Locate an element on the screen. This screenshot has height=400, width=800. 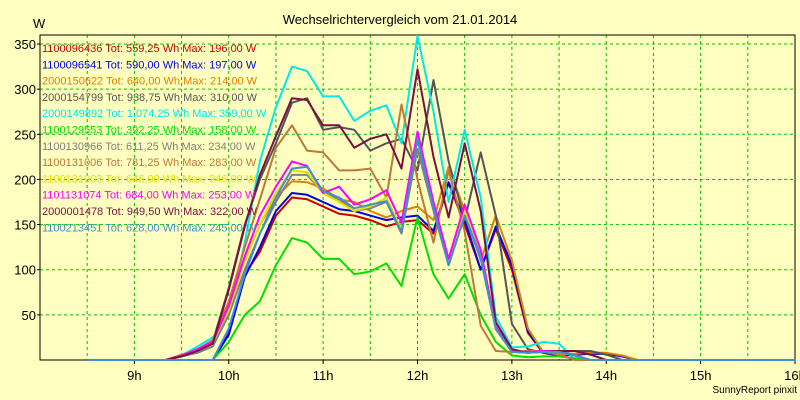
x-tick-label: 16h is located at coordinates (792, 375).